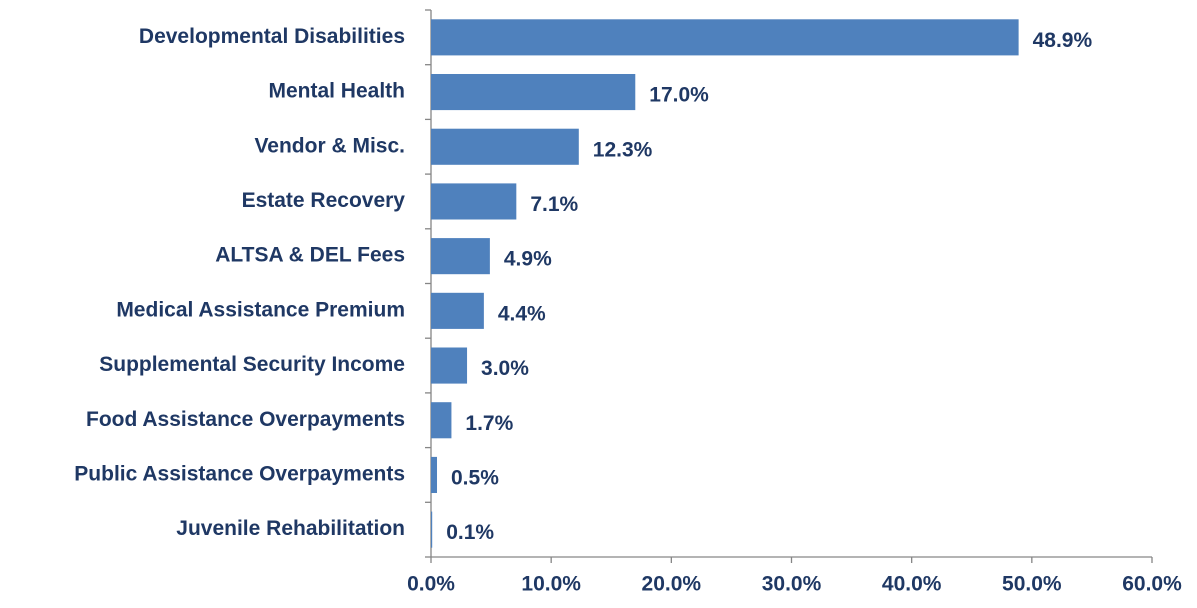 This screenshot has width=1197, height=608. What do you see at coordinates (272, 36) in the screenshot?
I see `y-tick-label: Developmental Disabilities` at bounding box center [272, 36].